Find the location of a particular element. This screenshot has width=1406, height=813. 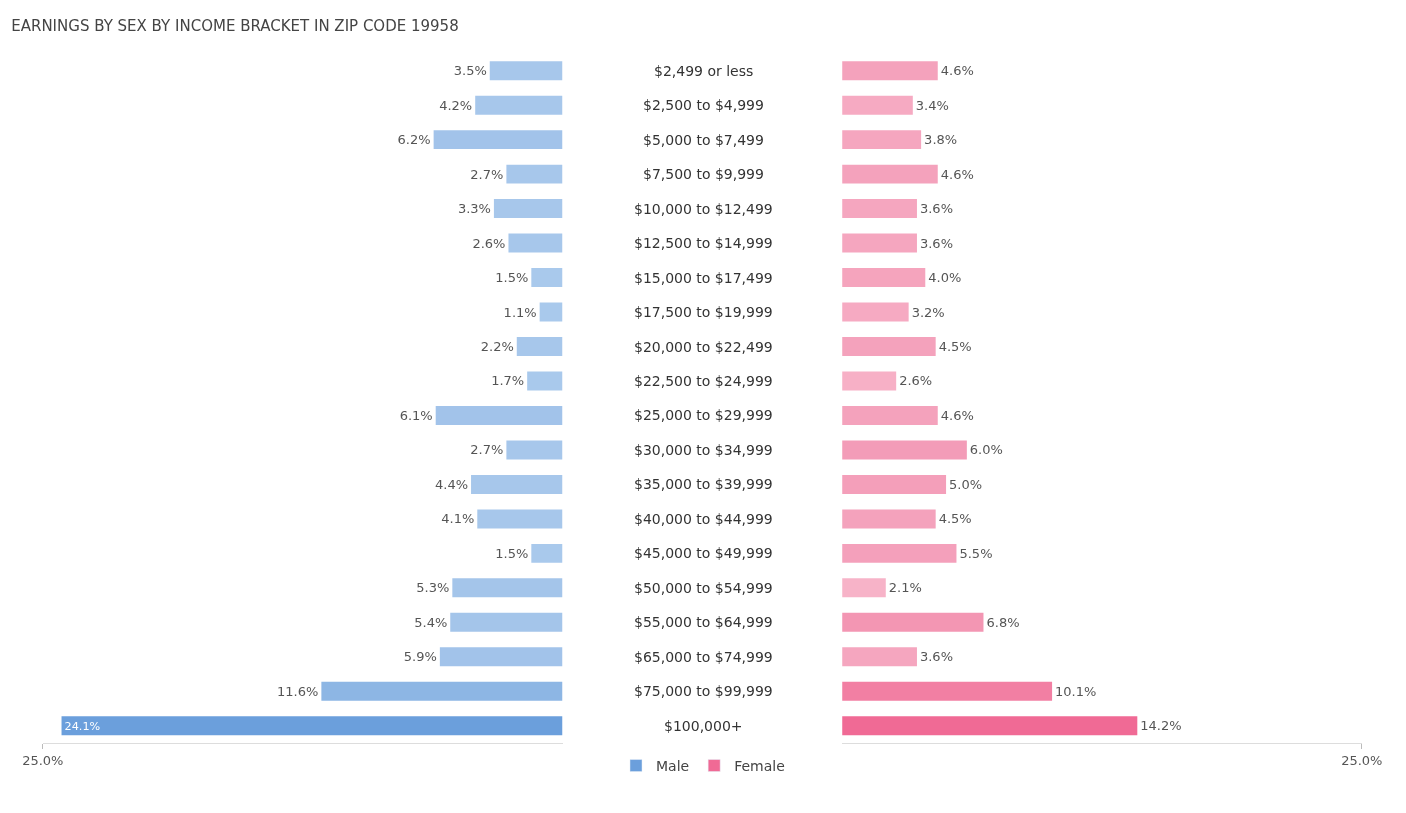

chart-title: EARNINGS BY SEX BY INCOME BRACKET IN ZIP CODE 19958 is located at coordinates (235, 25).